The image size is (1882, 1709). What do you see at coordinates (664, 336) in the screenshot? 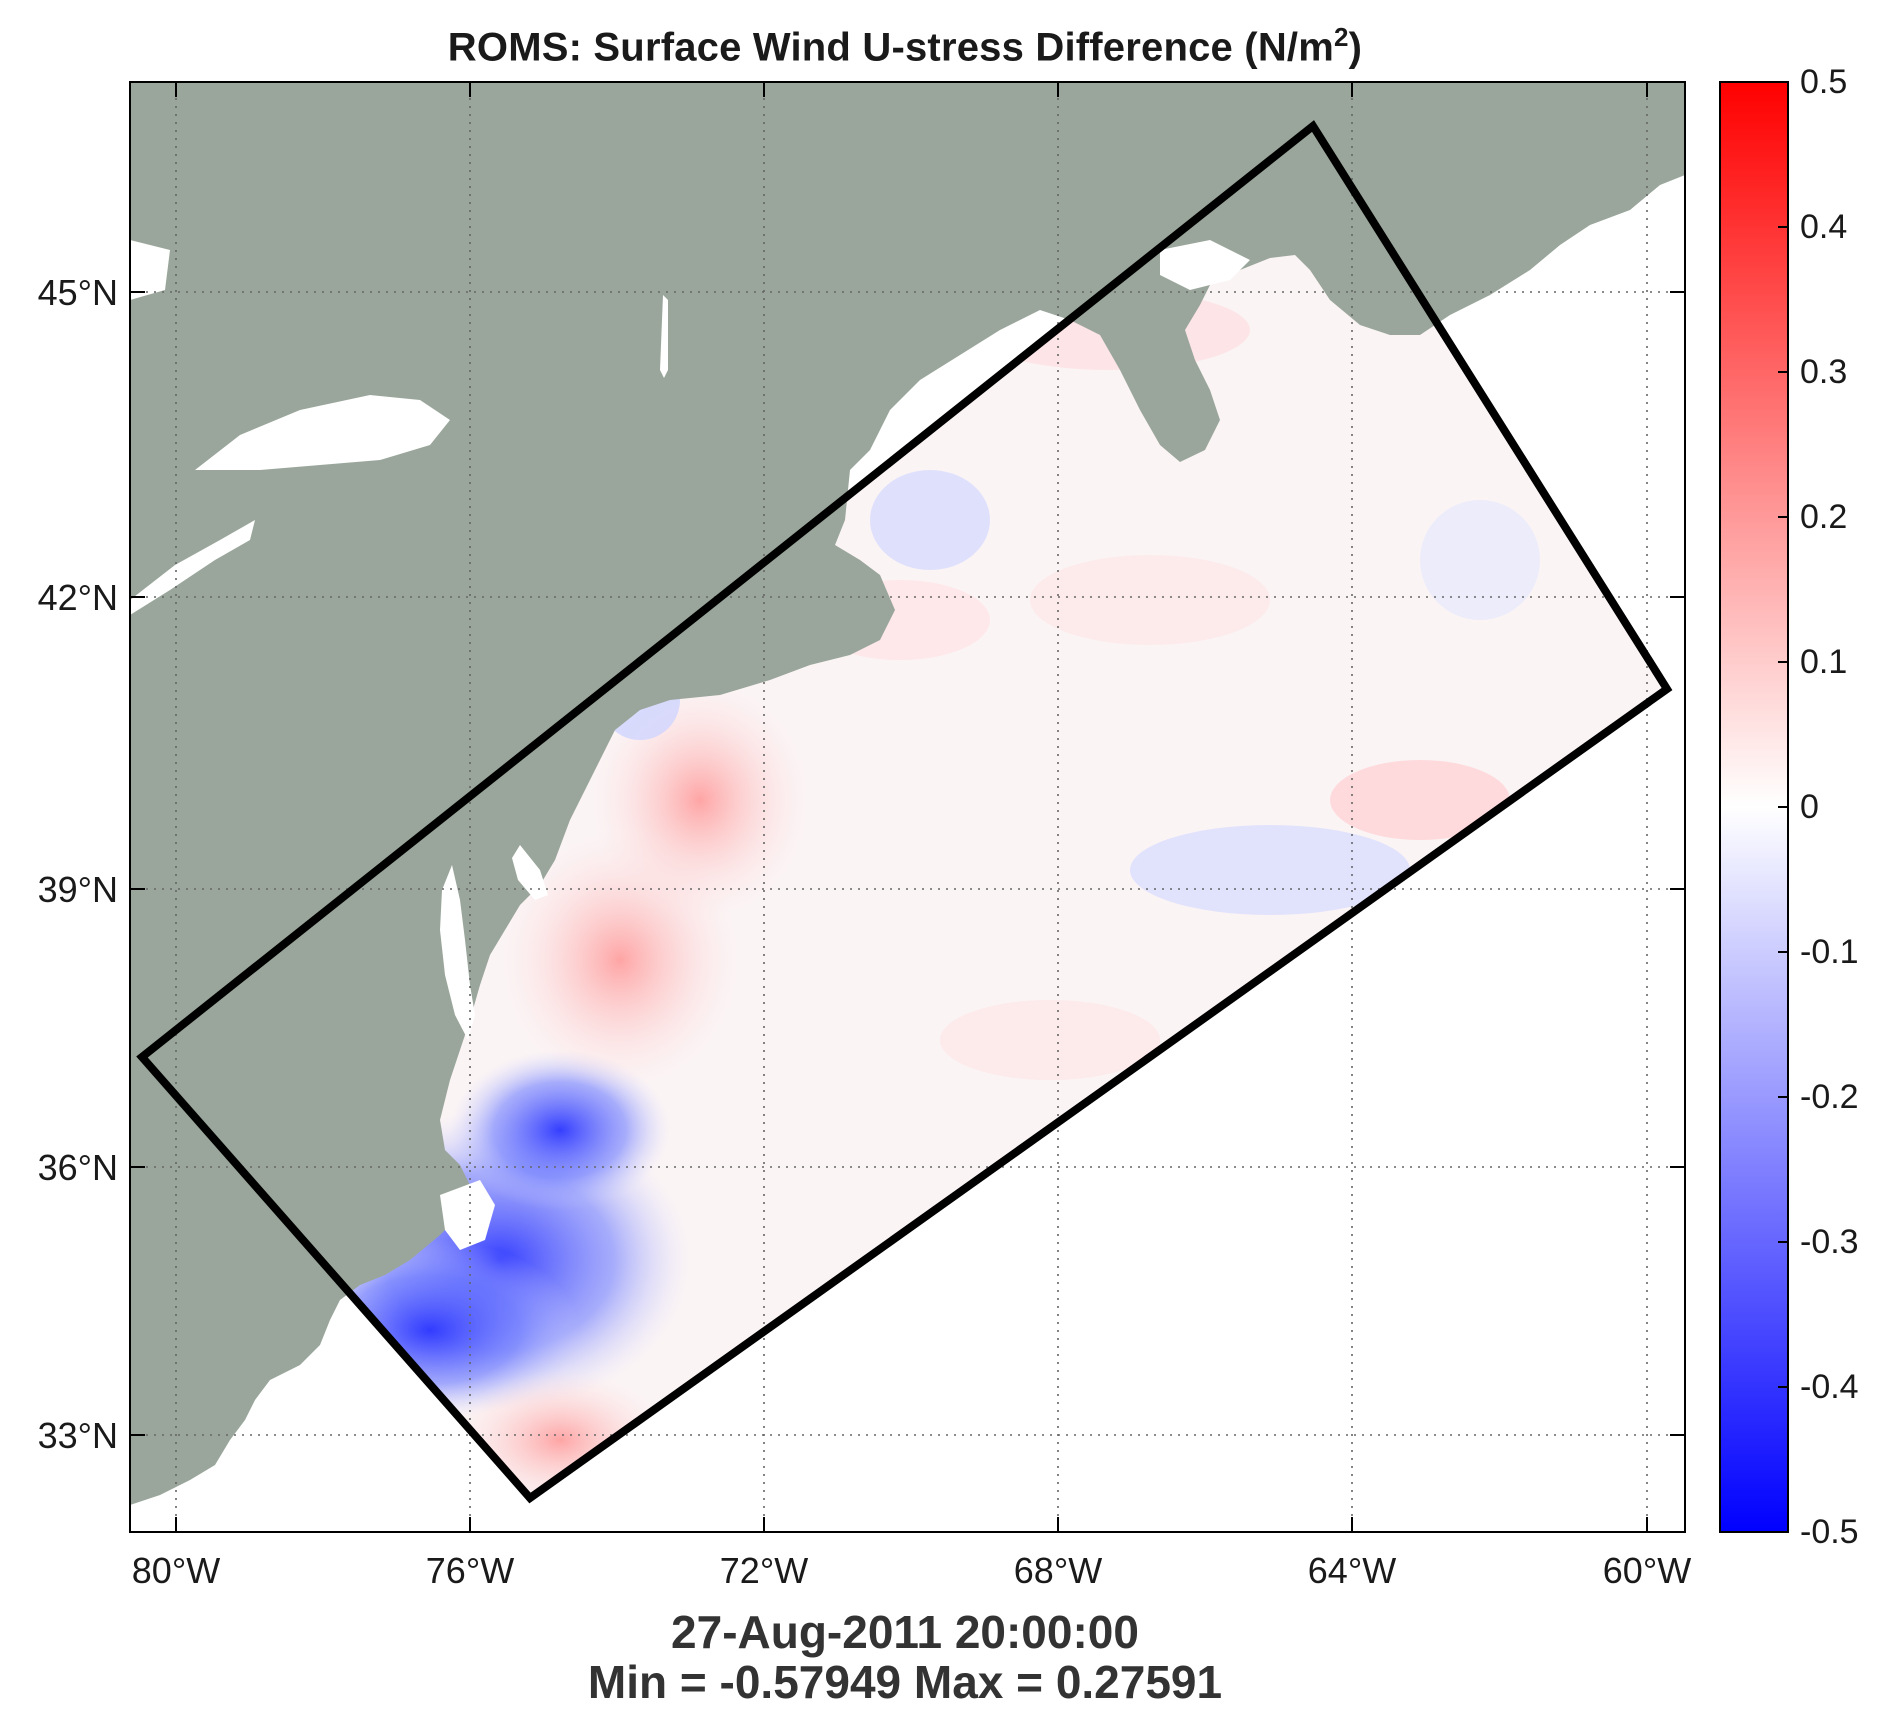
I see `lake-champlain` at bounding box center [664, 336].